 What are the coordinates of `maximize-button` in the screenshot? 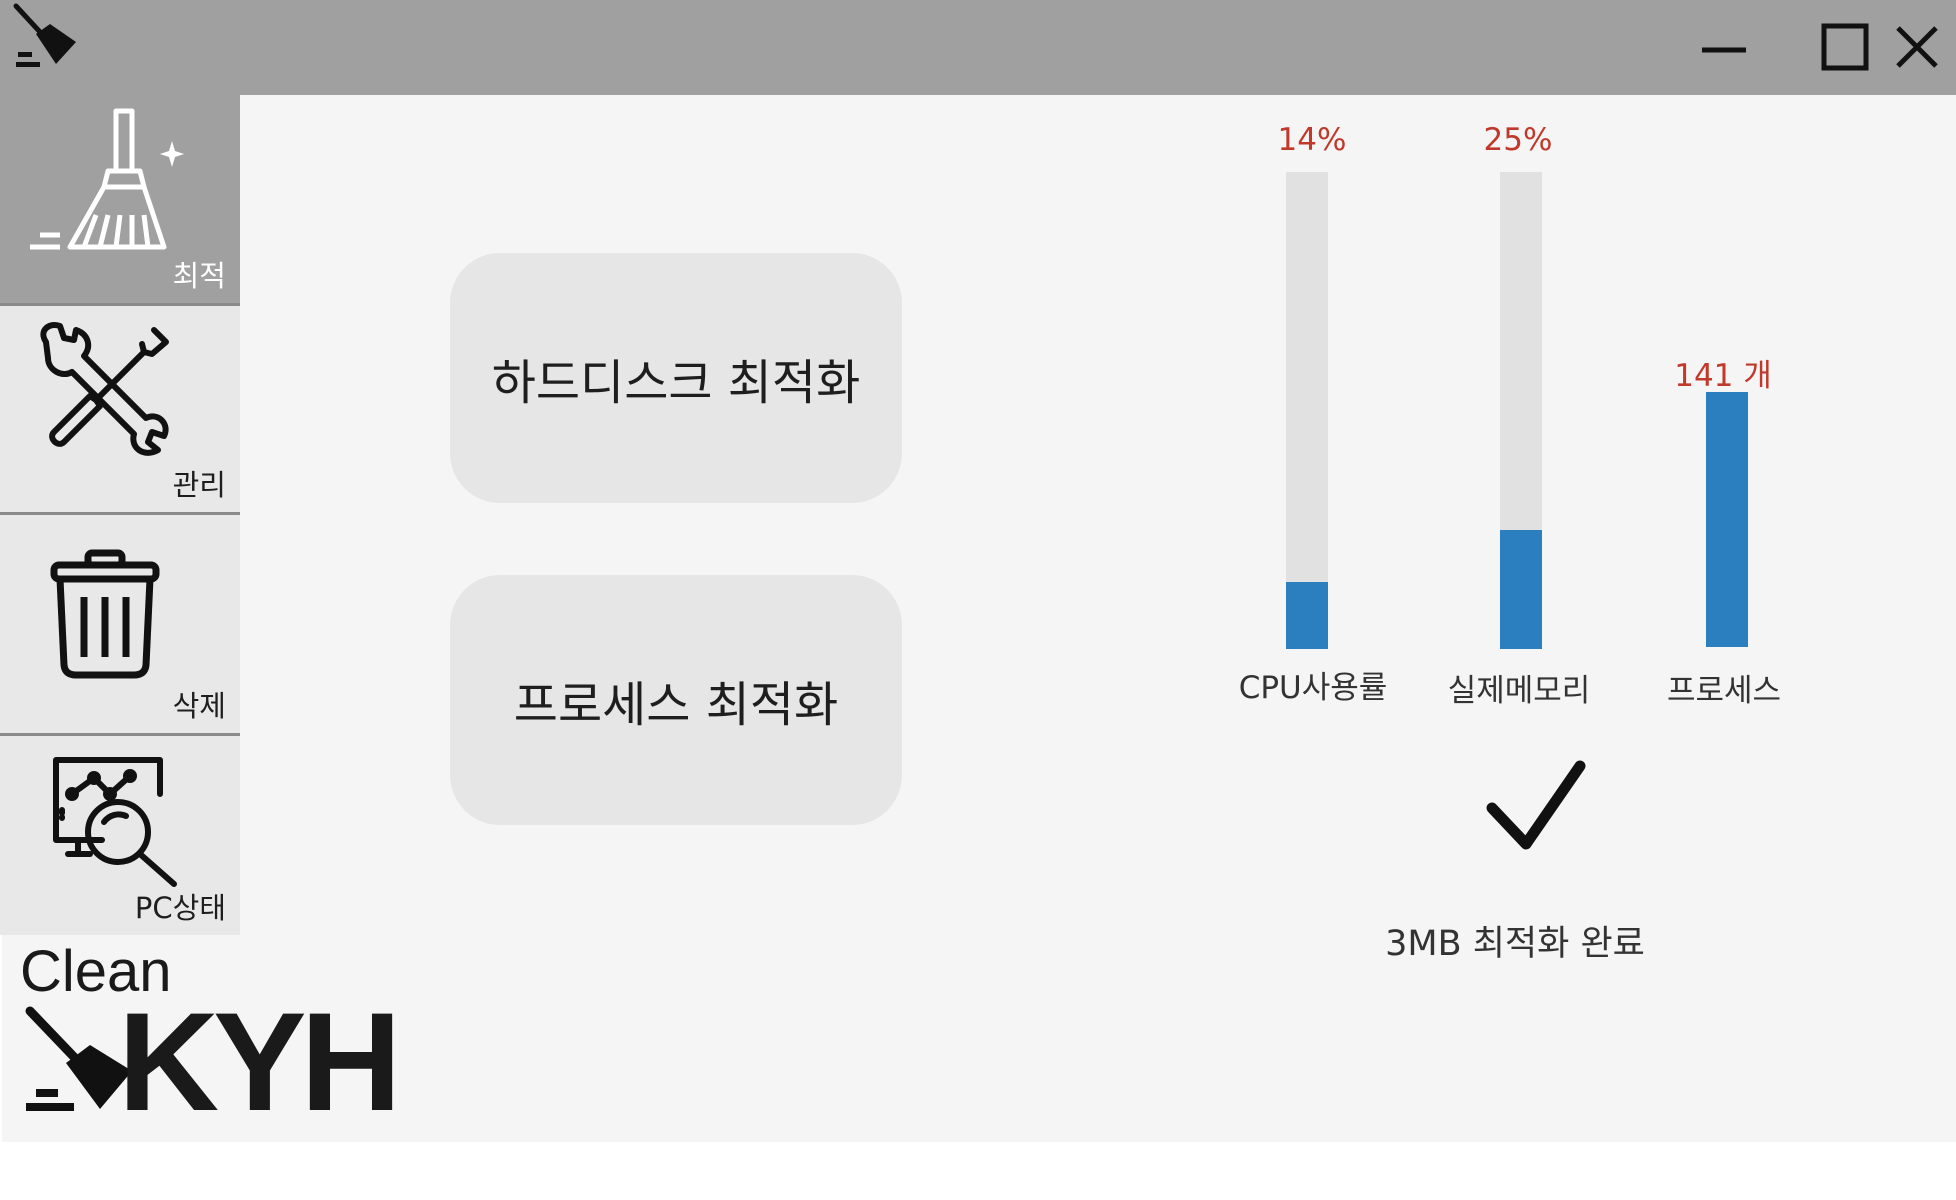 It's located at (1846, 48).